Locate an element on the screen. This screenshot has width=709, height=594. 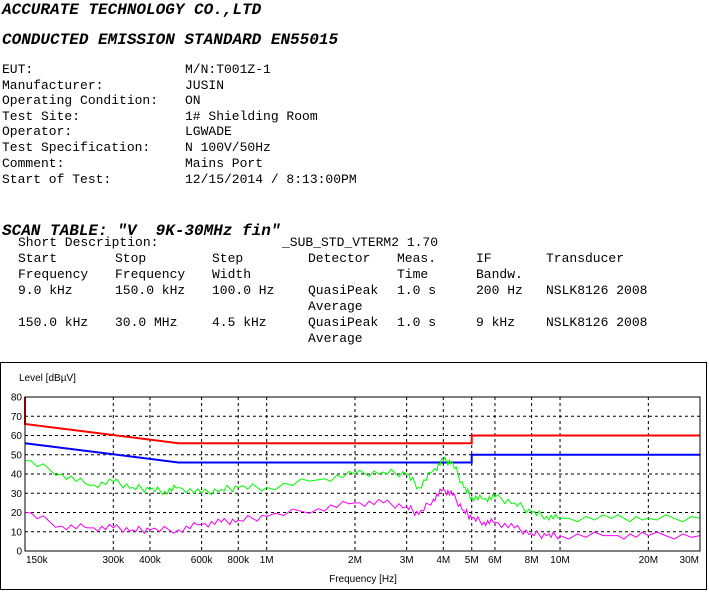
row1-meas-time: 1.0 s is located at coordinates (417, 290).